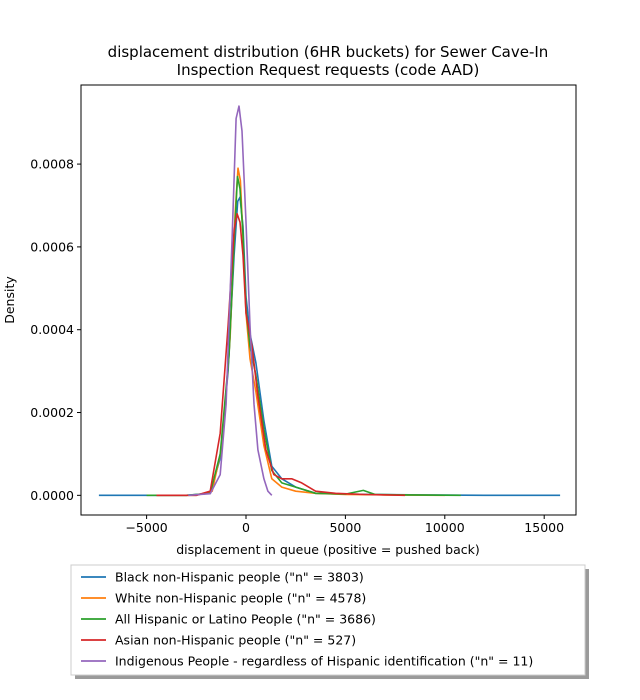  What do you see at coordinates (9, 300) in the screenshot?
I see `y-axis-label: Density` at bounding box center [9, 300].